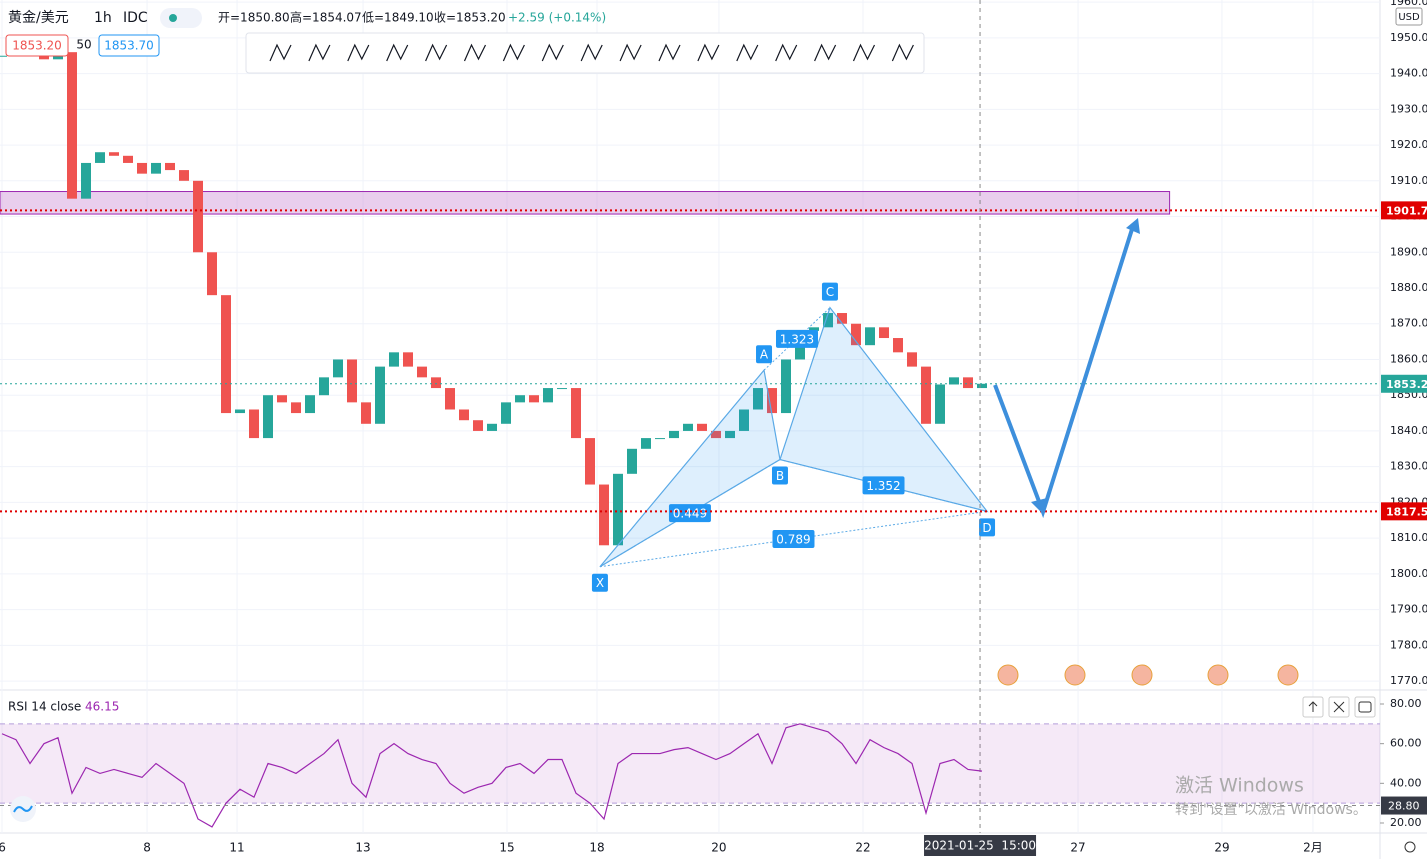 The height and width of the screenshot is (863, 1427). What do you see at coordinates (181, 18) in the screenshot?
I see `status-pill` at bounding box center [181, 18].